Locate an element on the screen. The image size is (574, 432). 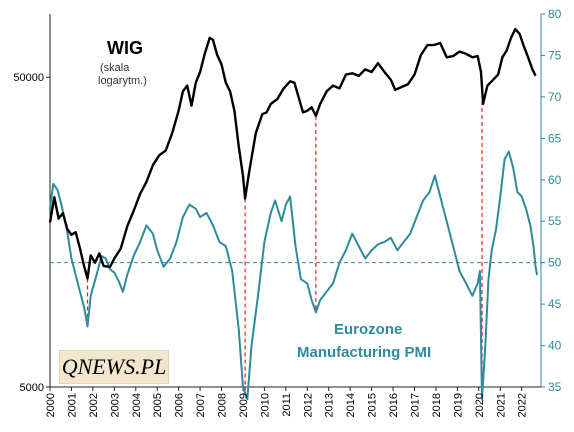
x-tick-label: 2013 is located at coordinates (330, 405).